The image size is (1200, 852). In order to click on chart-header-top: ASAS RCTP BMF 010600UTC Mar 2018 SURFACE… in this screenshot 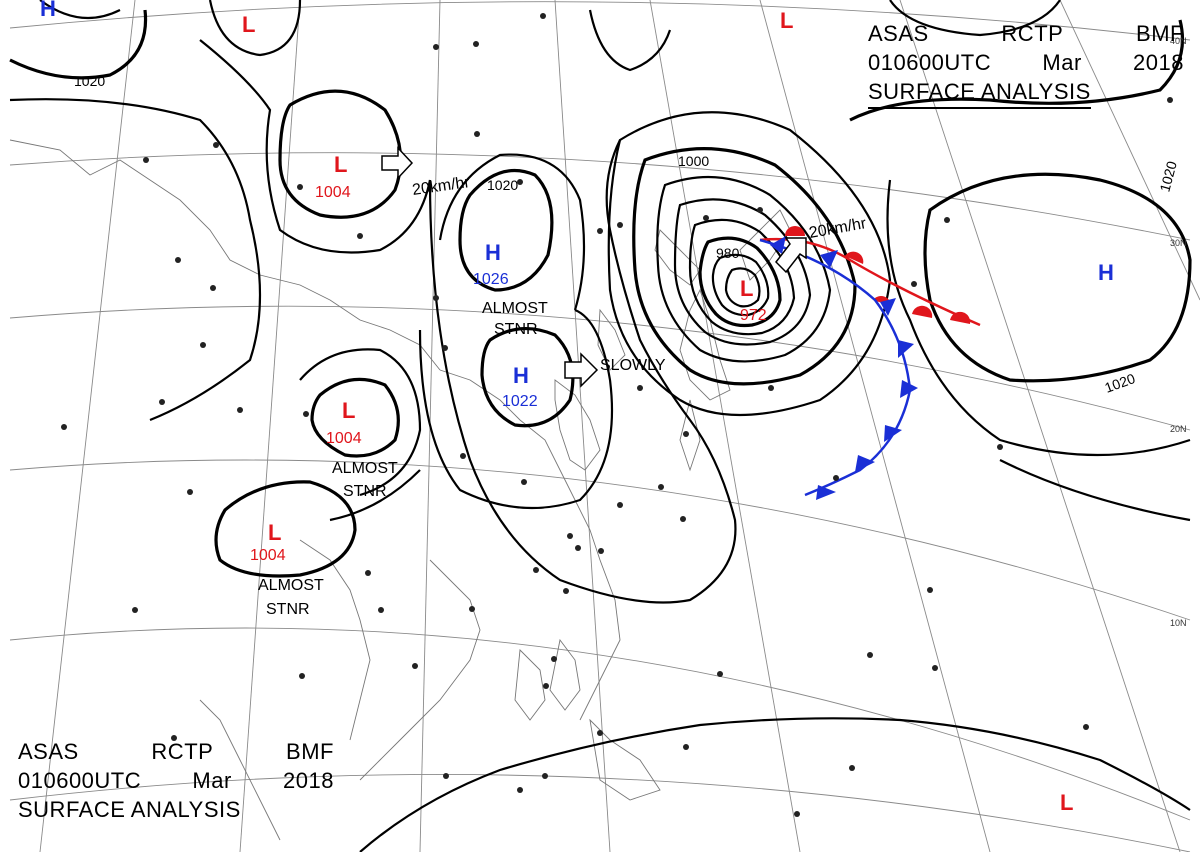, I will do `click(1026, 64)`.